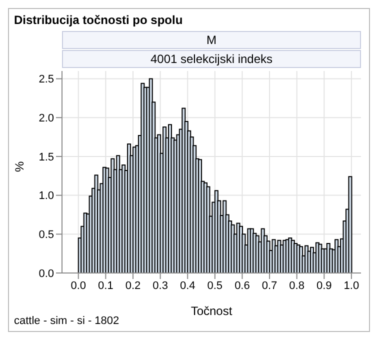 This screenshot has width=378, height=340. What do you see at coordinates (211, 311) in the screenshot?
I see `x-axis-title: Točnost` at bounding box center [211, 311].